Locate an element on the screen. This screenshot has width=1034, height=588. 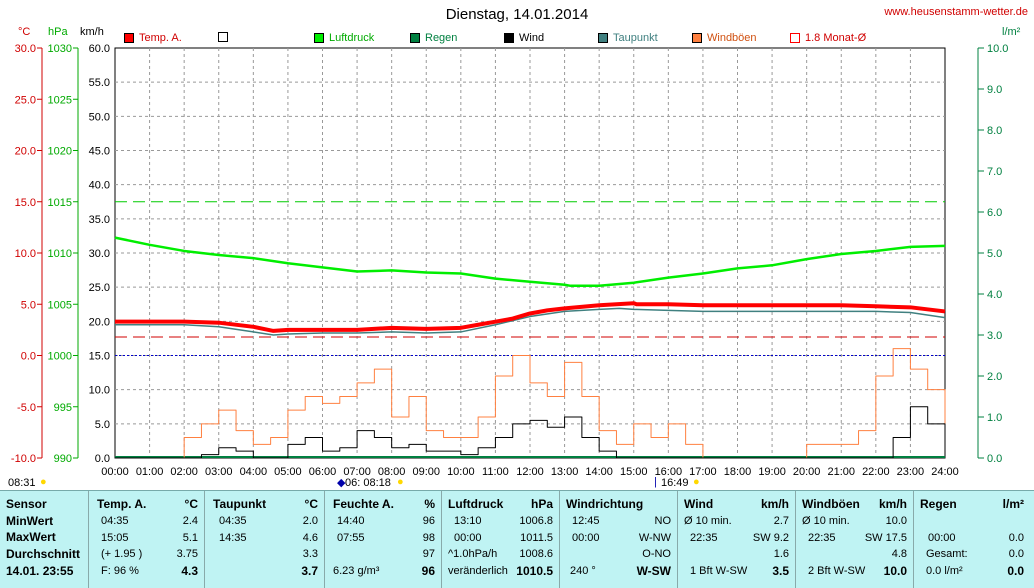
rain-total-value: 0.0 is located at coordinates (1016, 554).